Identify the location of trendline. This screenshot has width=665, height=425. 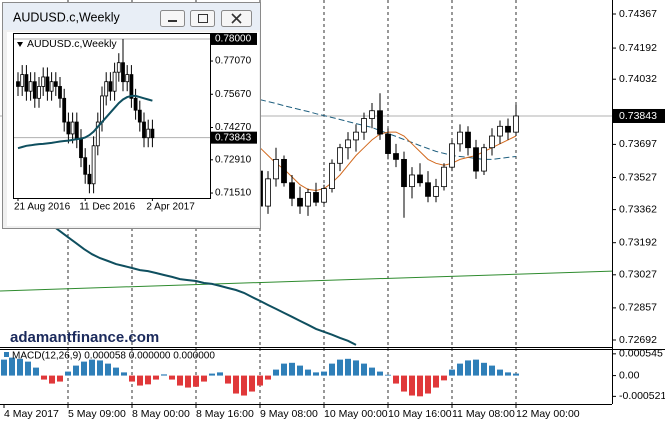
(306, 281).